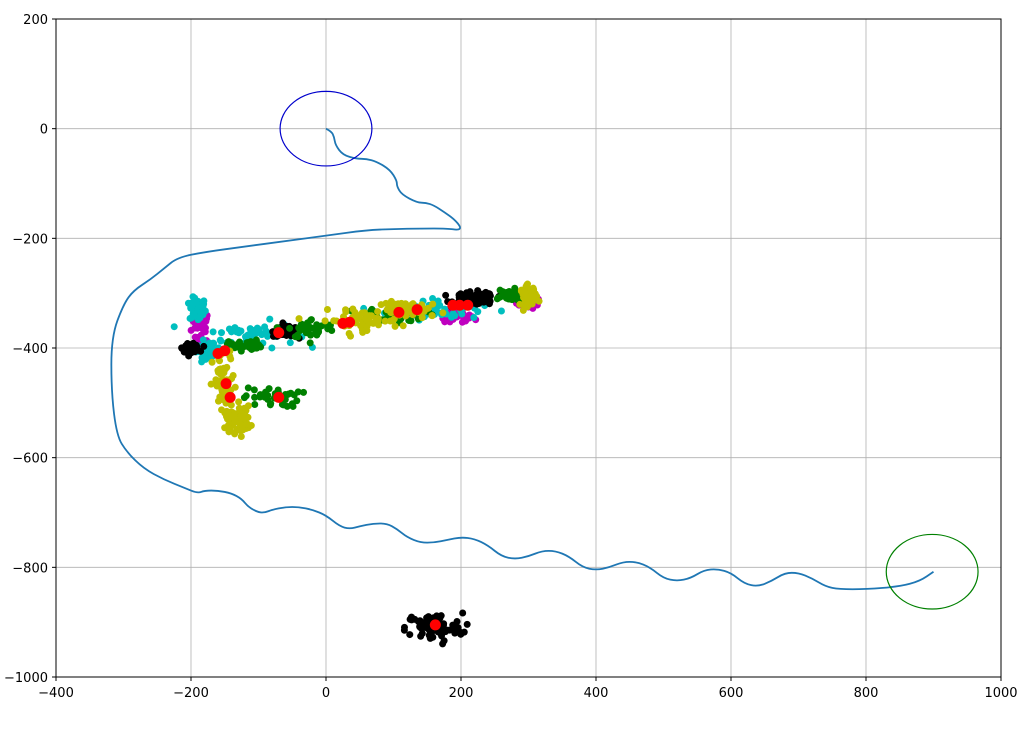 This screenshot has height=735, width=1027. What do you see at coordinates (731, 693) in the screenshot?
I see `x-tick-label: 600` at bounding box center [731, 693].